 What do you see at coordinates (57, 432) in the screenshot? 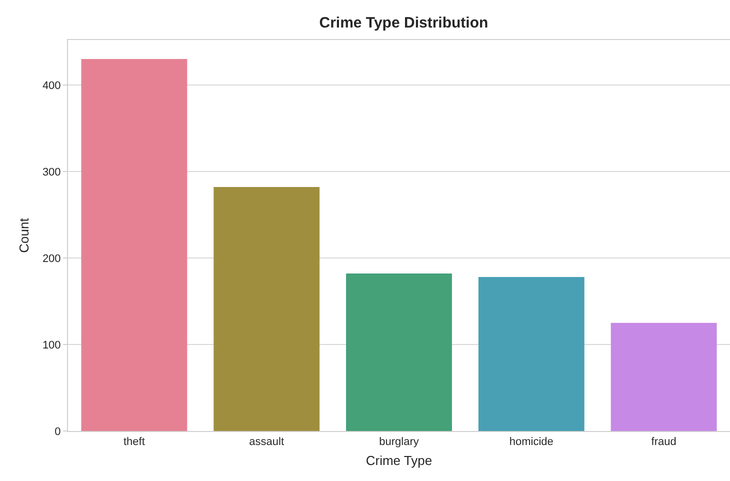
I see `y-tick-label: 0` at bounding box center [57, 432].